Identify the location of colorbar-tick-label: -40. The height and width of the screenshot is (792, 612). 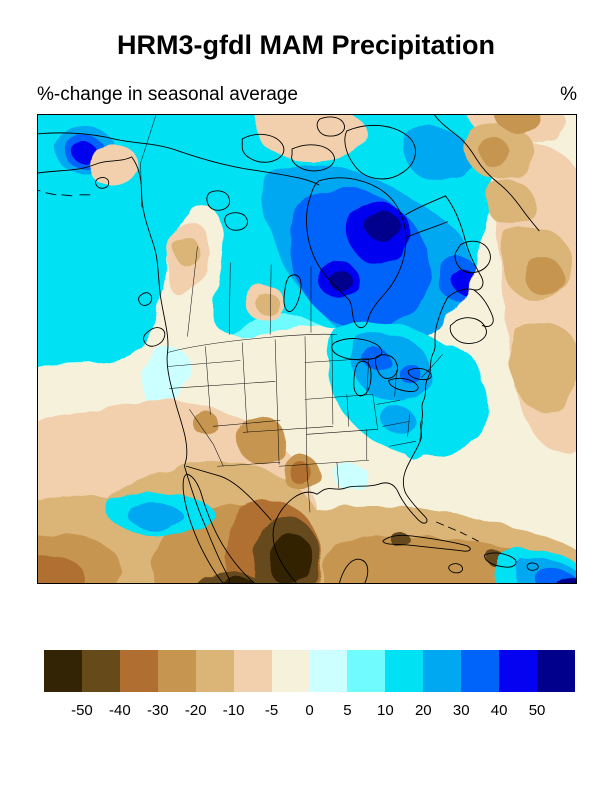
(120, 710).